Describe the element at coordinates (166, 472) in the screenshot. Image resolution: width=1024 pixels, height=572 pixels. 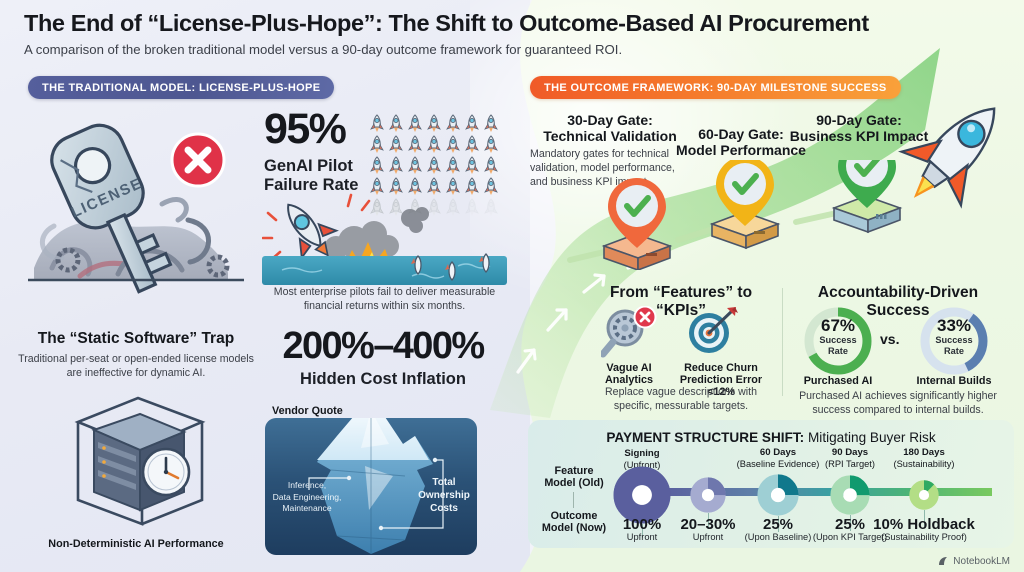
I see `clock-icon` at that location.